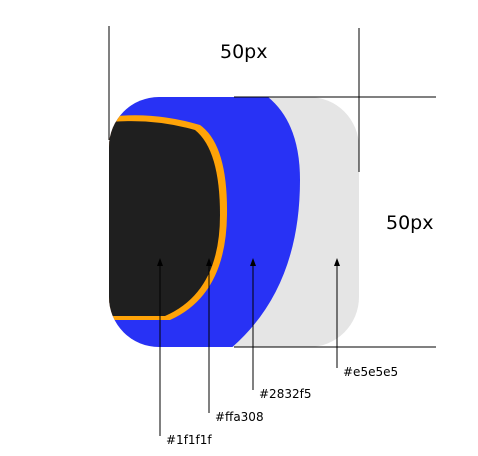 This screenshot has height=456, width=478. What do you see at coordinates (370, 372) in the screenshot?
I see `background-color-label: #e5e5e5` at bounding box center [370, 372].